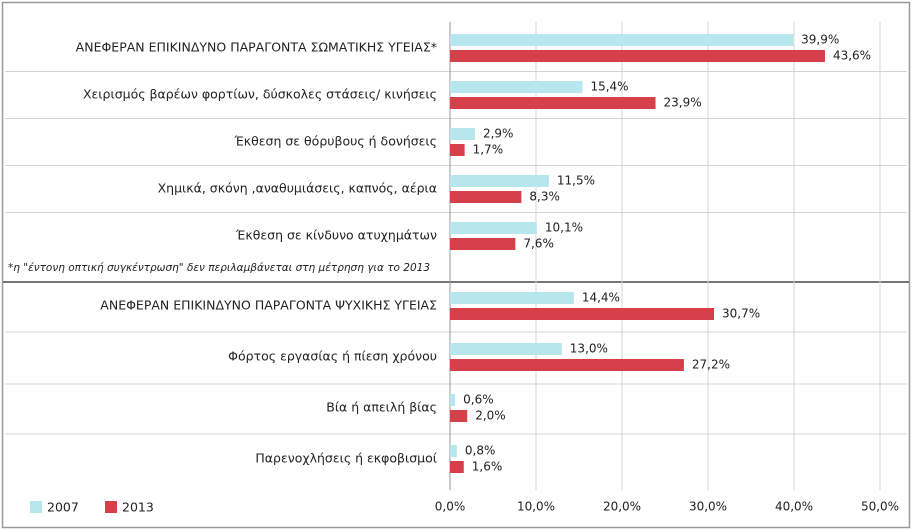 The image size is (913, 531). What do you see at coordinates (332, 356) in the screenshot?
I see `category-label: Φόρτος εργασίας ή πίεση χρόνου` at bounding box center [332, 356].